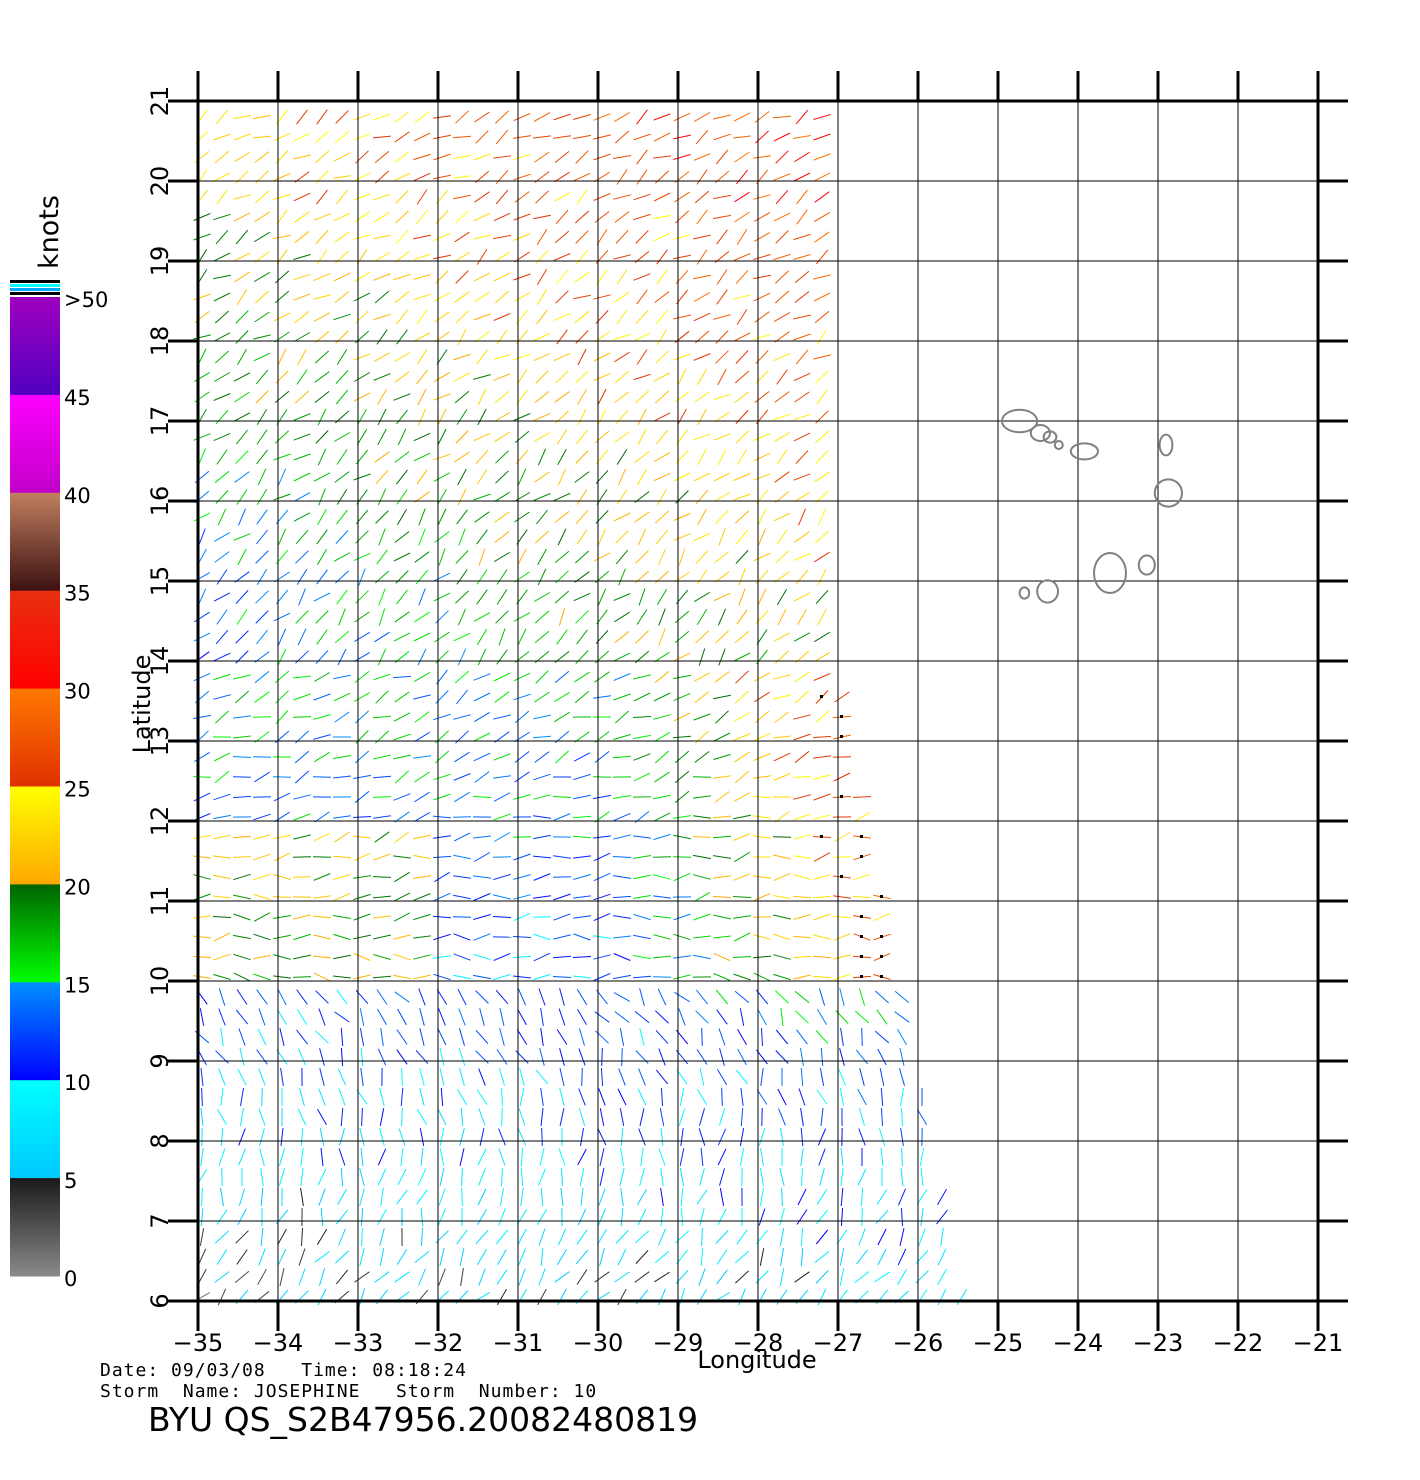 The height and width of the screenshot is (1480, 1420). What do you see at coordinates (35, 281) in the screenshot?
I see `colorbar-stripe` at bounding box center [35, 281].